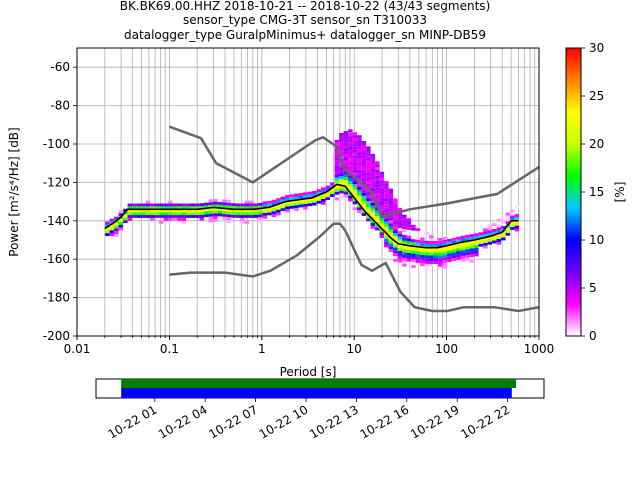 This screenshot has width=640, height=484. What do you see at coordinates (284, 421) in the screenshot?
I see `timeline-tick-label: 10-22 10` at bounding box center [284, 421].